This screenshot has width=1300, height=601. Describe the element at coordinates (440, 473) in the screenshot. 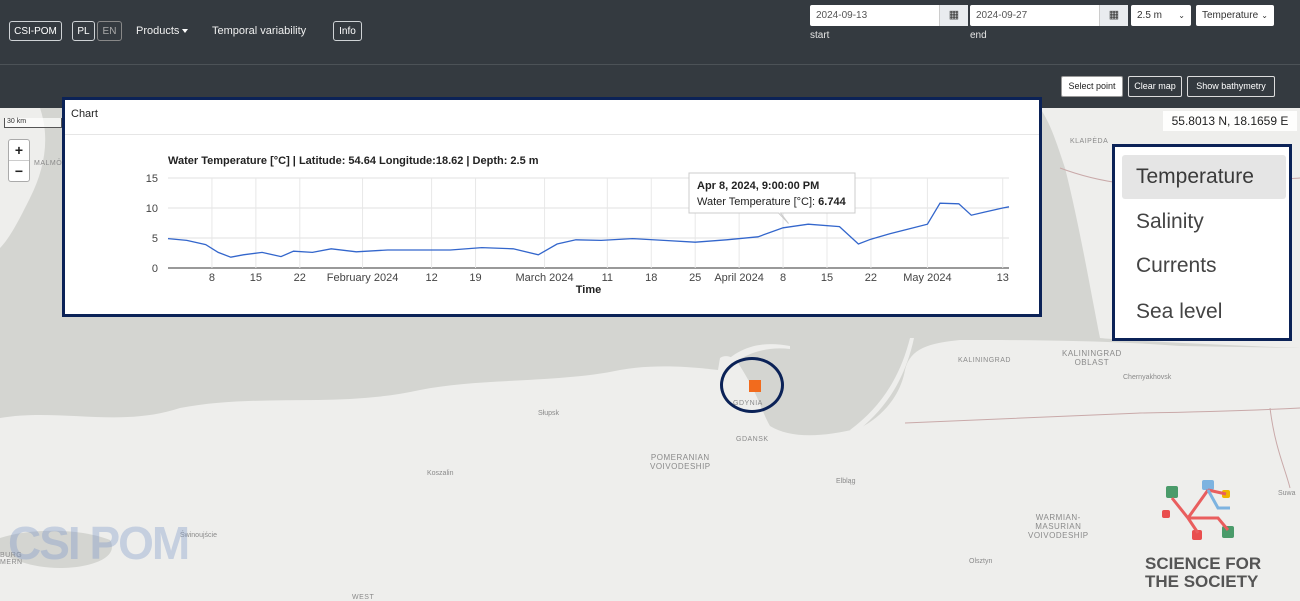

I see `map-label-koszalin: Koszalin` at that location.